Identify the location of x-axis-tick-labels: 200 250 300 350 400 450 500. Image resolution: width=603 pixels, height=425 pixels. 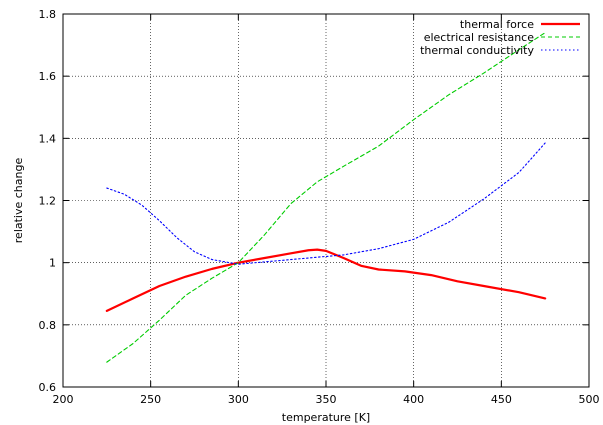
(326, 399).